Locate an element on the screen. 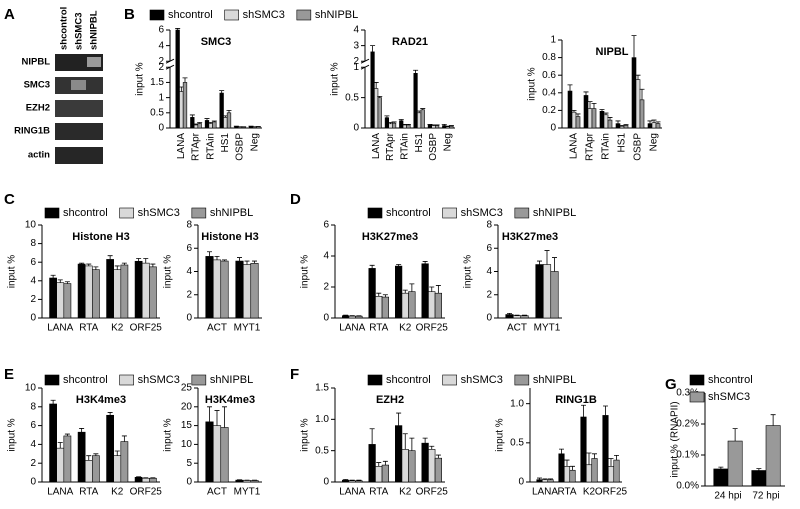 Image resolution: width=800 pixels, height=509 pixels. y-tick-label: 10 is located at coordinates (31, 388).